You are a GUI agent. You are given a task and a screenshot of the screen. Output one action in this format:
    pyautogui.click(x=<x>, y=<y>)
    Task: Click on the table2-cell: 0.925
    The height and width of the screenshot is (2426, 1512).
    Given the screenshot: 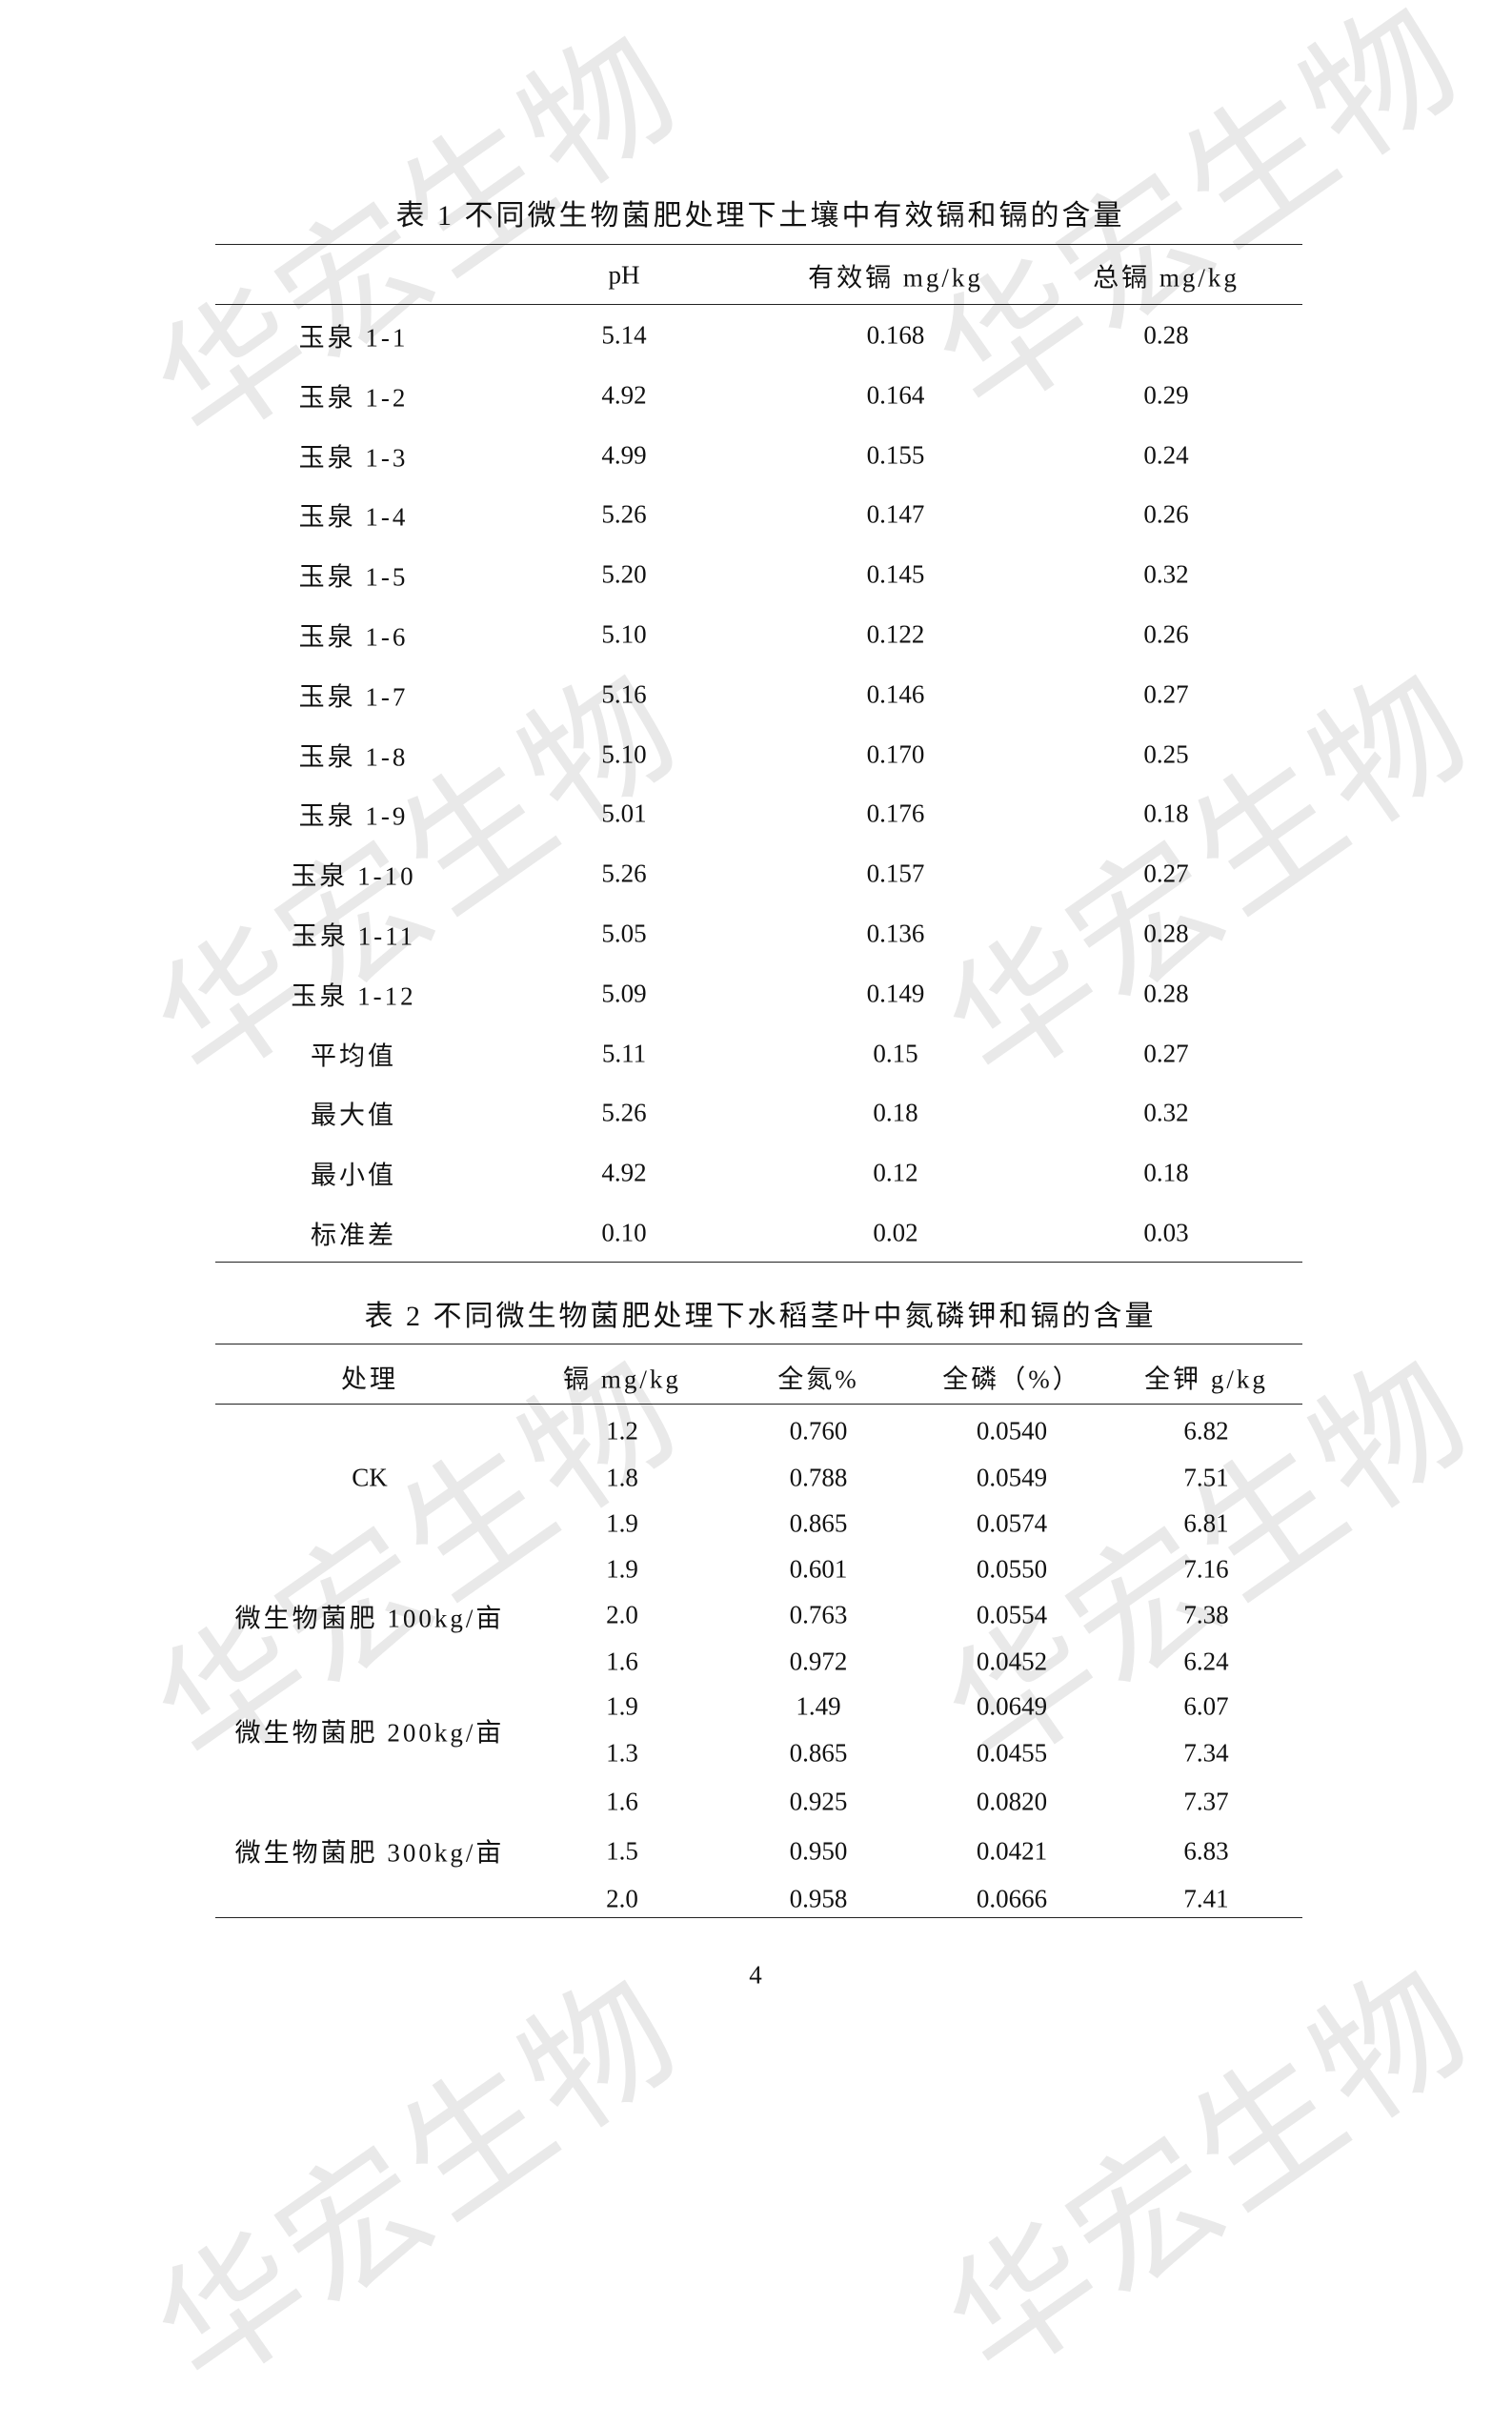 What is the action you would take?
    pyautogui.click(x=818, y=1801)
    